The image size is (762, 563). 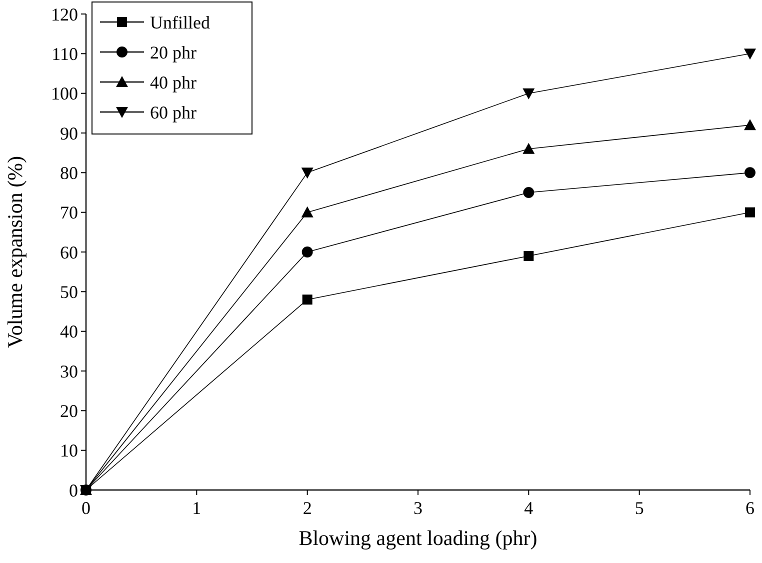 What do you see at coordinates (69, 172) in the screenshot?
I see `y-tick-label: 80` at bounding box center [69, 172].